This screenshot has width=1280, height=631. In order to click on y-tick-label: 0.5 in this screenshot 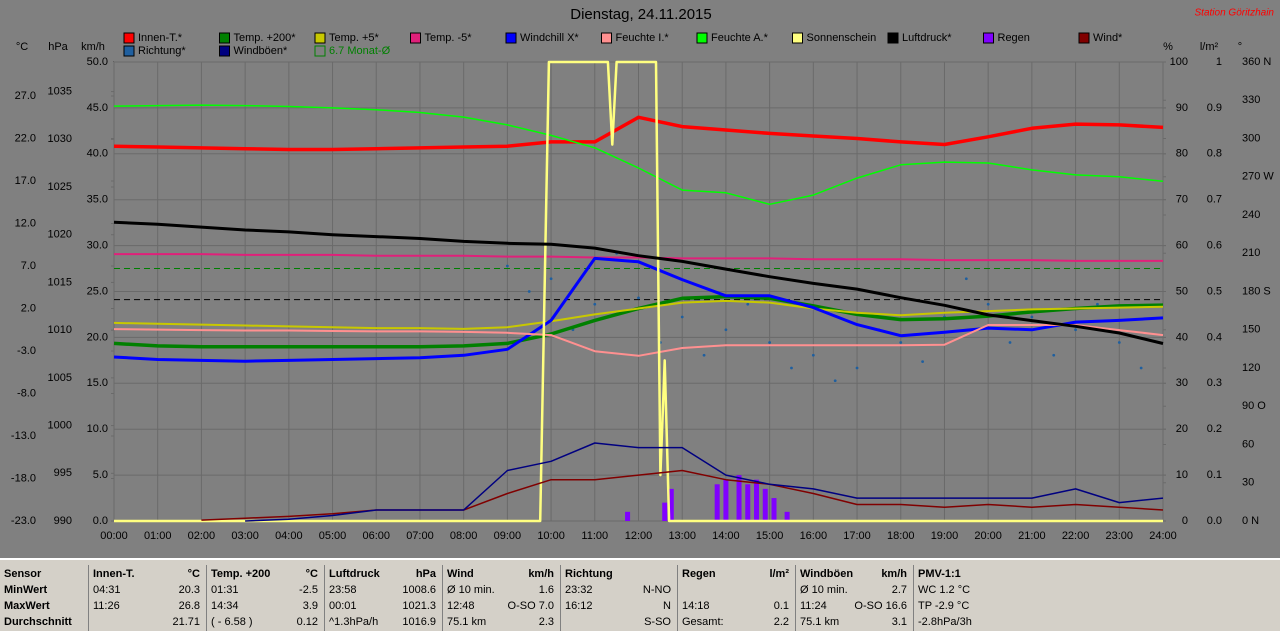, I will do `click(1214, 291)`.